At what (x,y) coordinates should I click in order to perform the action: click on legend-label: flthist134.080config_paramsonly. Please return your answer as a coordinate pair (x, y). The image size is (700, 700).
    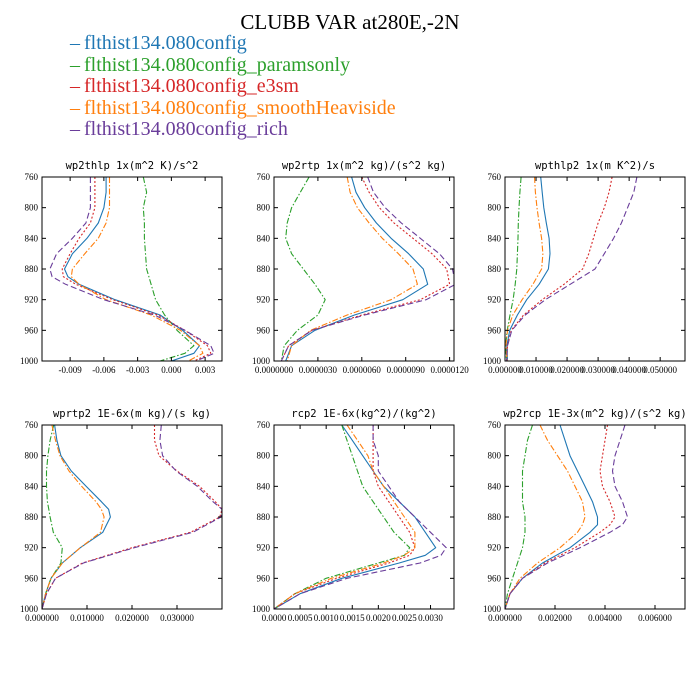
    Looking at the image, I should click on (217, 64).